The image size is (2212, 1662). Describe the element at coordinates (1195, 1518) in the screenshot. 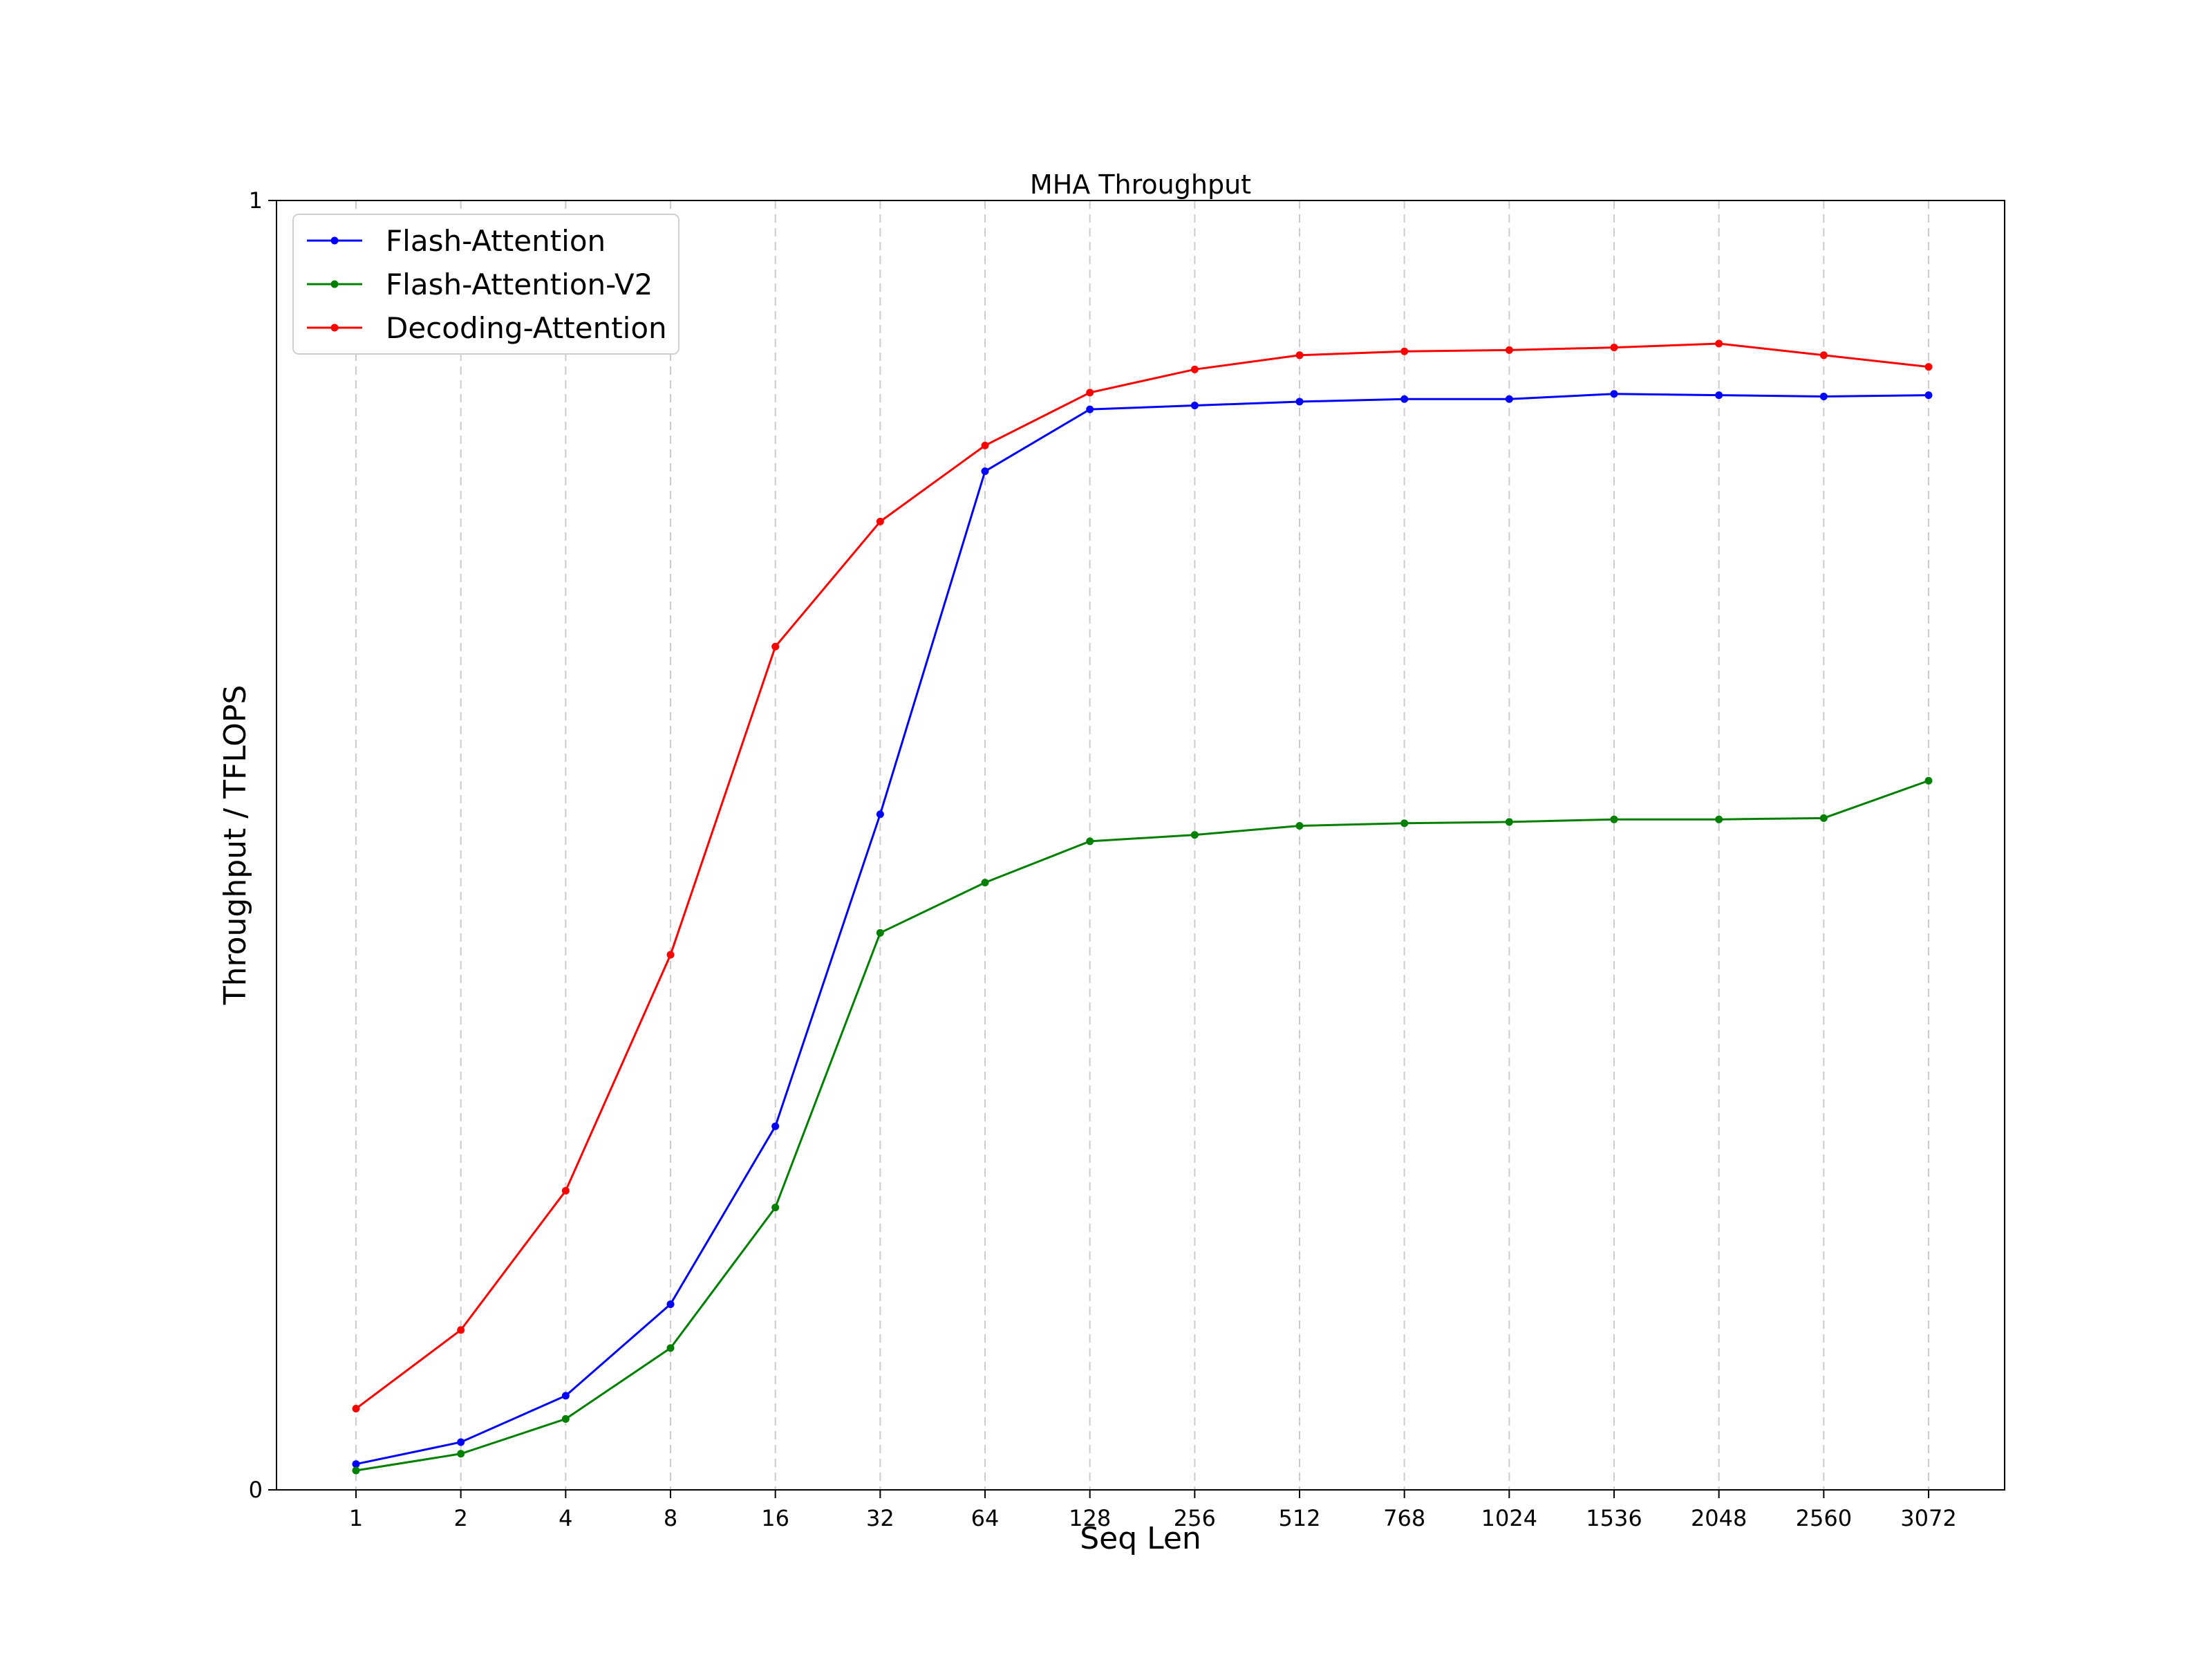

I see `x-tick-label: 256` at that location.